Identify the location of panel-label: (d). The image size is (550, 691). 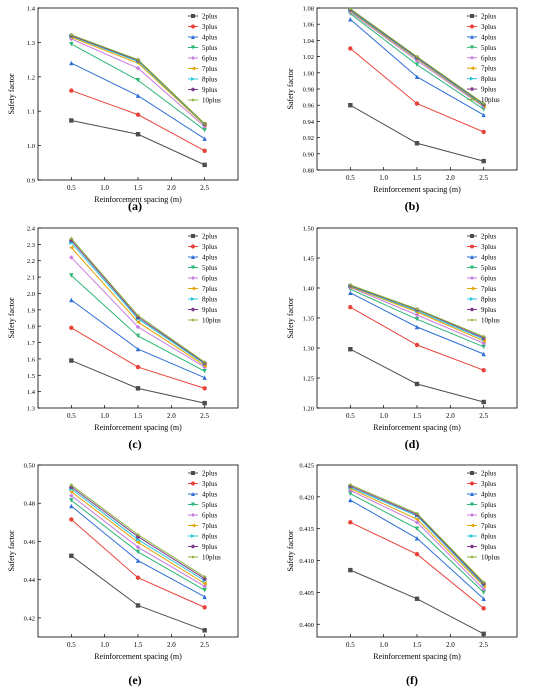
(412, 444).